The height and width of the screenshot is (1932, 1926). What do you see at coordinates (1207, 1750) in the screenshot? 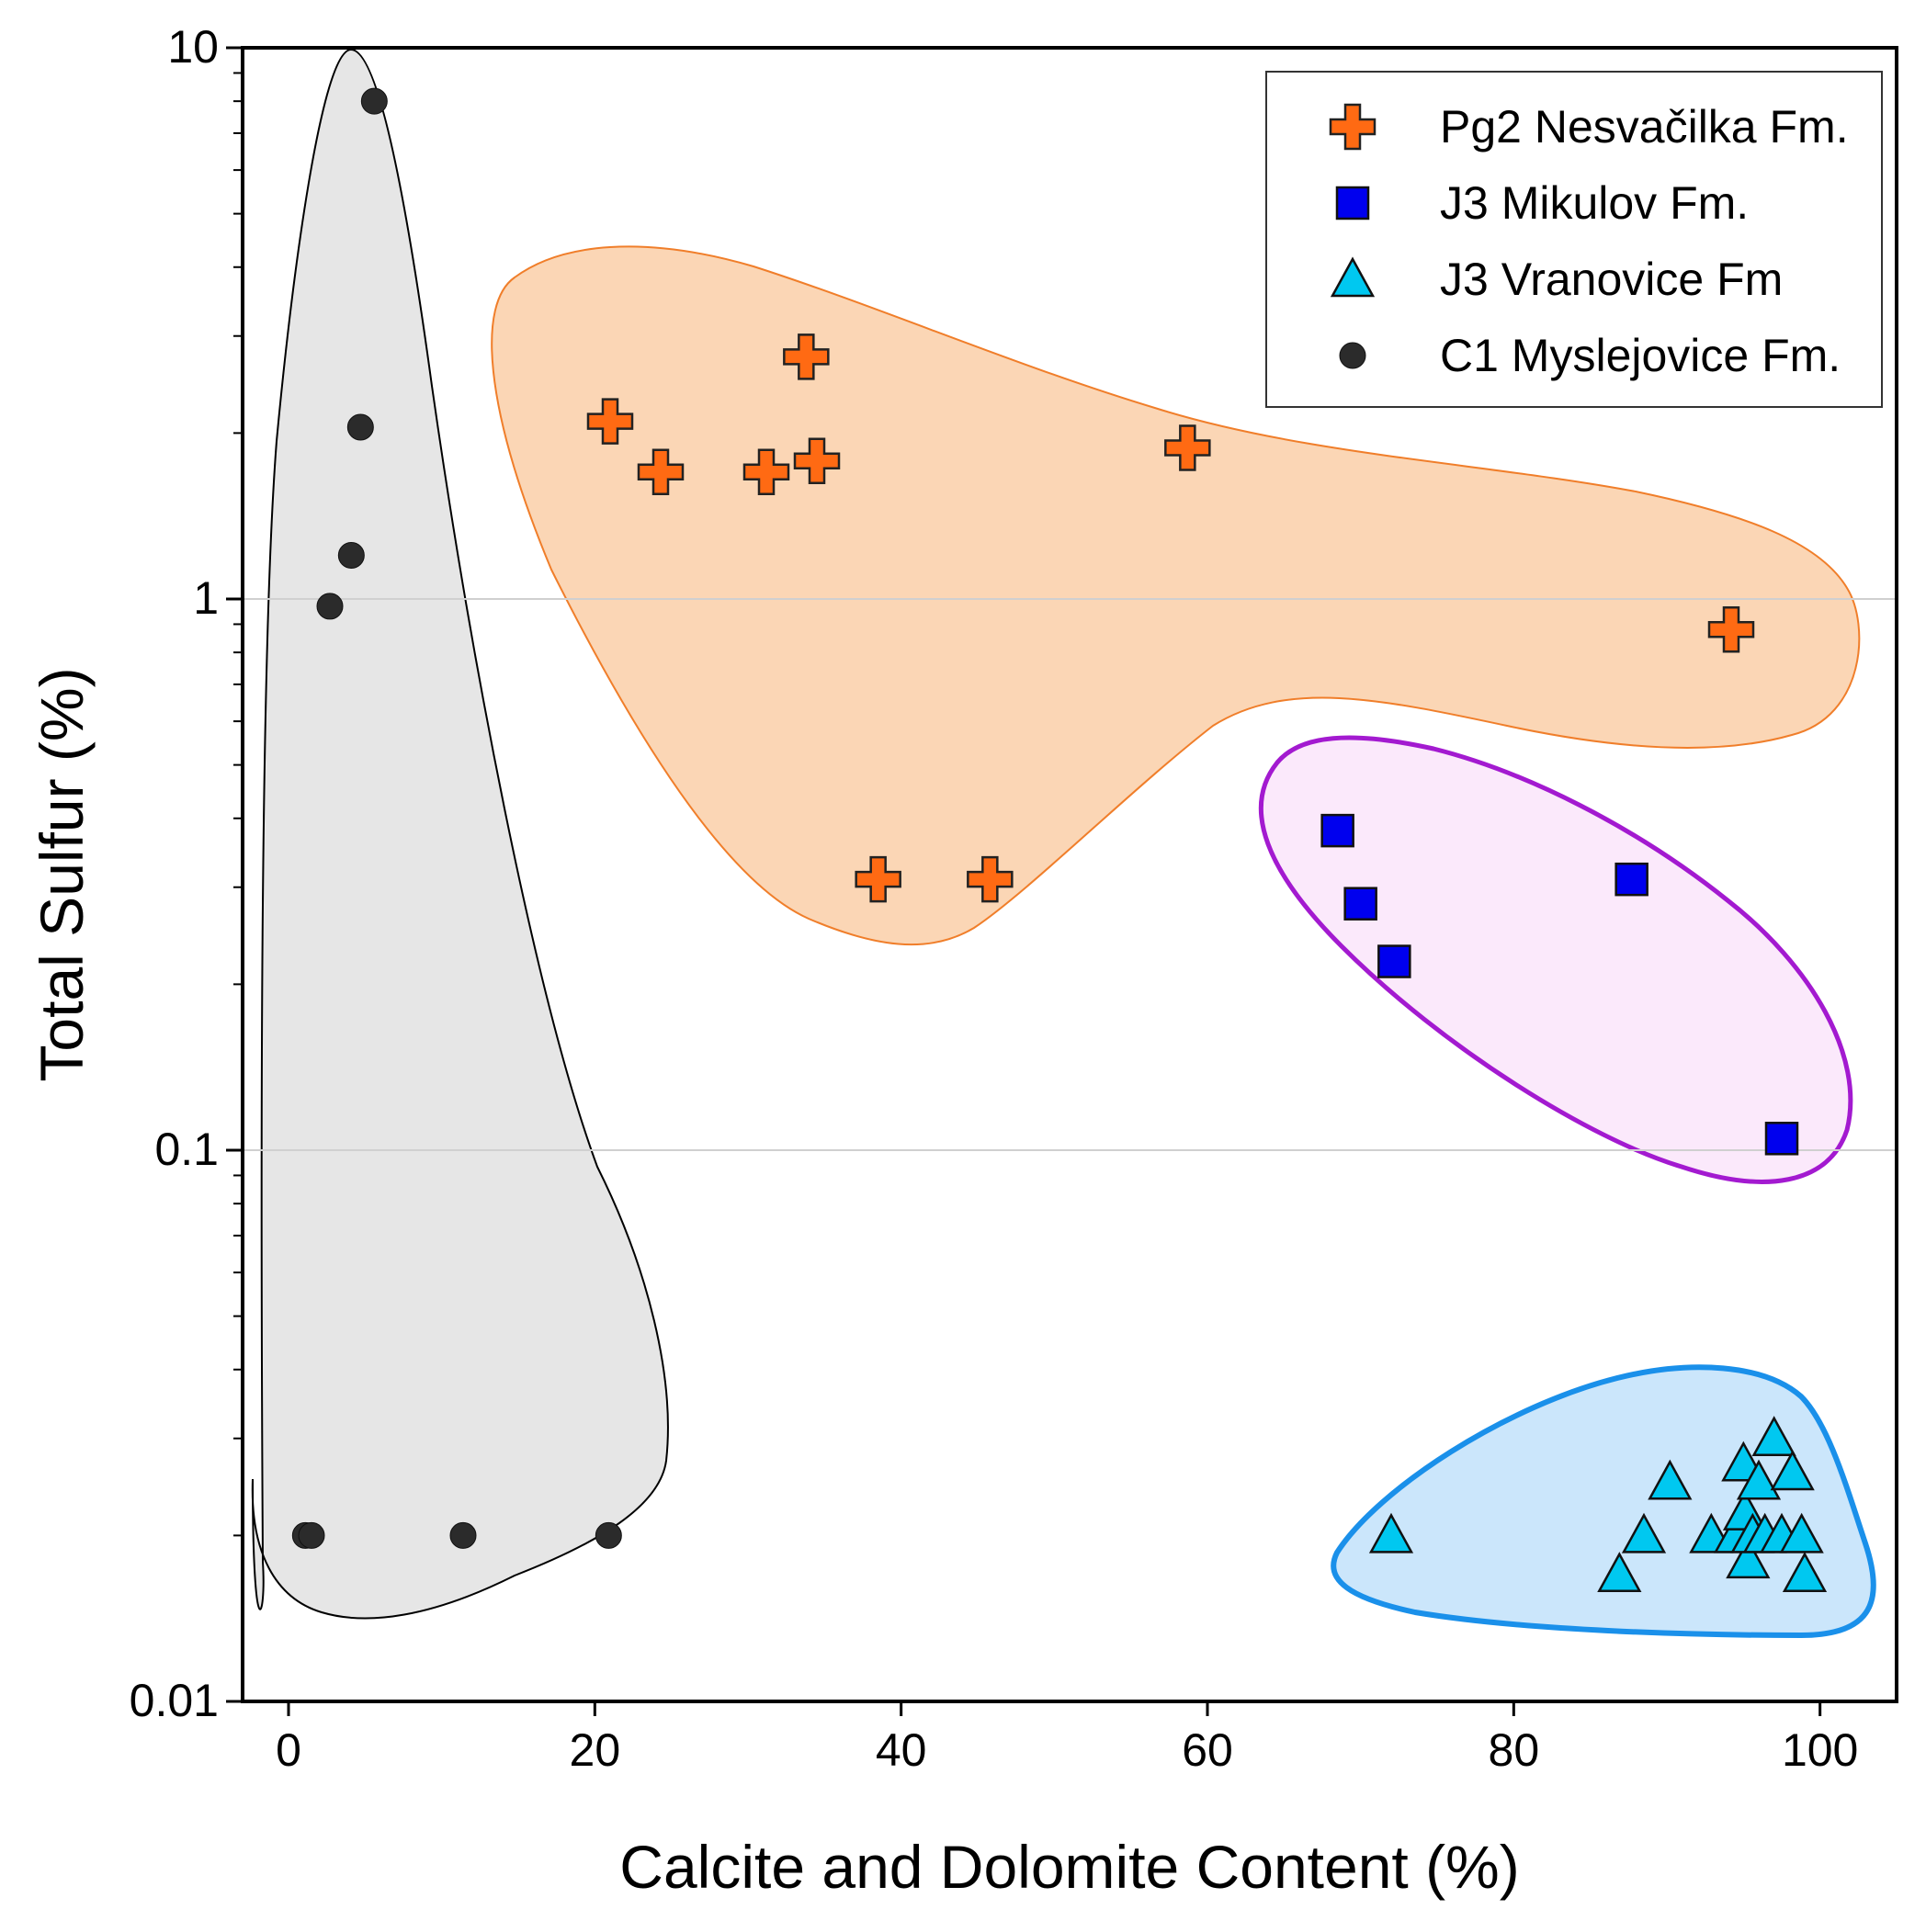
I see `x-tick-label: 60` at bounding box center [1207, 1750].